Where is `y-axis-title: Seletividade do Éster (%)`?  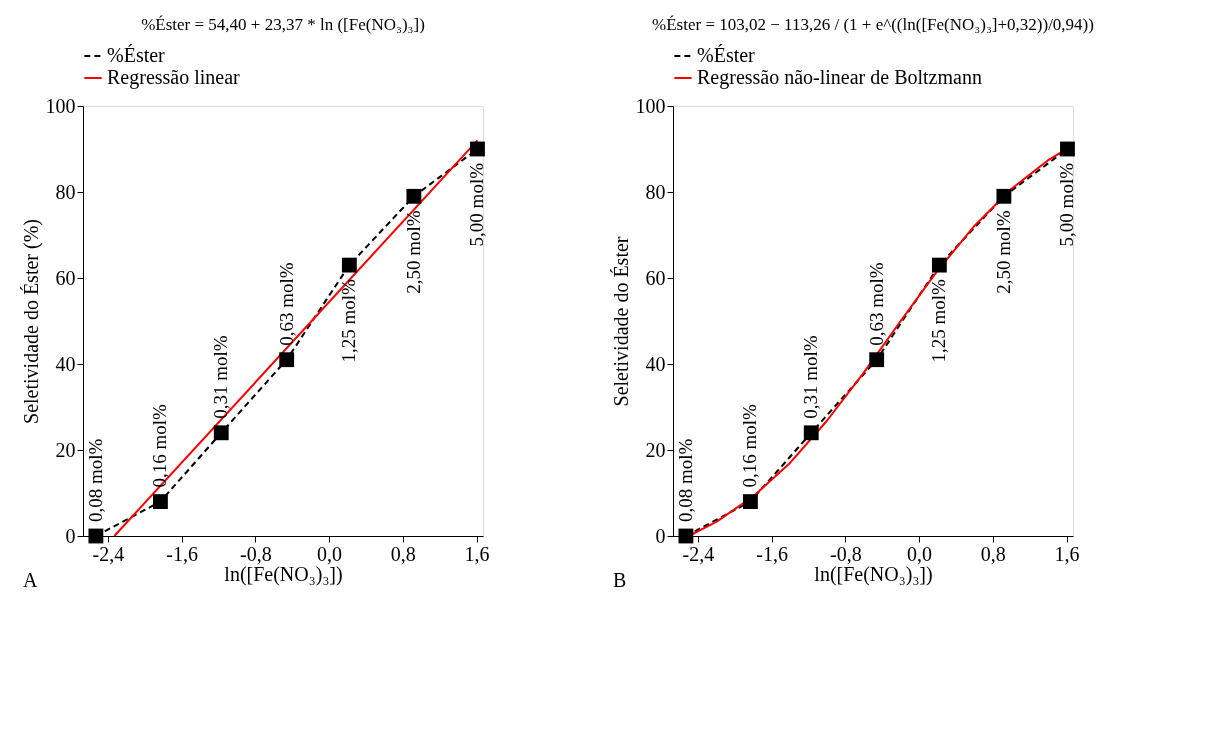
y-axis-title: Seletividade do Éster (%) is located at coordinates (31, 321).